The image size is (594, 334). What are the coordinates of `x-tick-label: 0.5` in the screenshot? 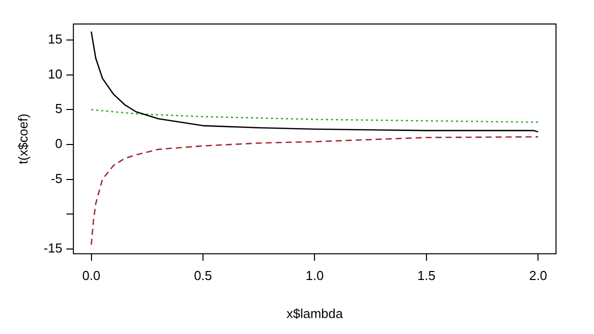 It's located at (203, 276).